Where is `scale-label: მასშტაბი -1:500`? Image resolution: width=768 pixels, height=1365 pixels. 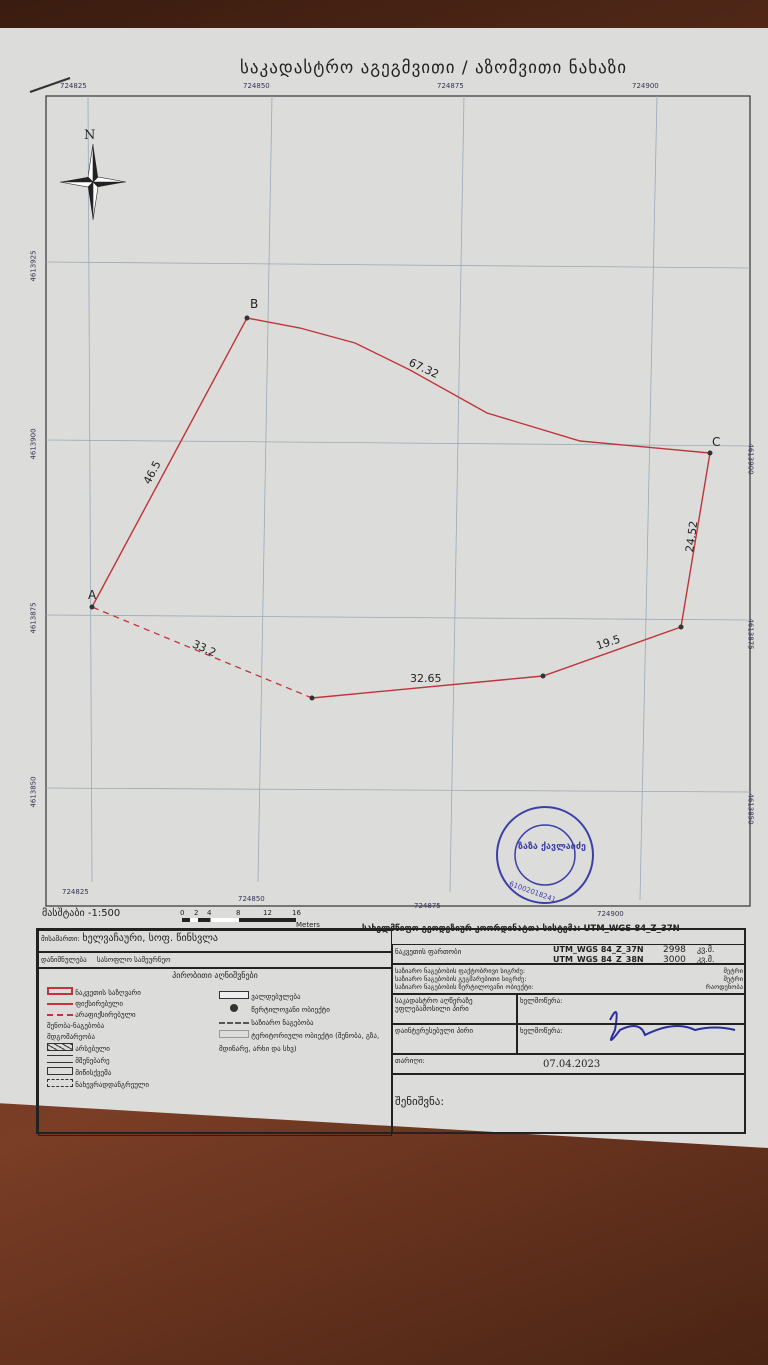 scale-label: მასშტაბი -1:500 is located at coordinates (81, 913).